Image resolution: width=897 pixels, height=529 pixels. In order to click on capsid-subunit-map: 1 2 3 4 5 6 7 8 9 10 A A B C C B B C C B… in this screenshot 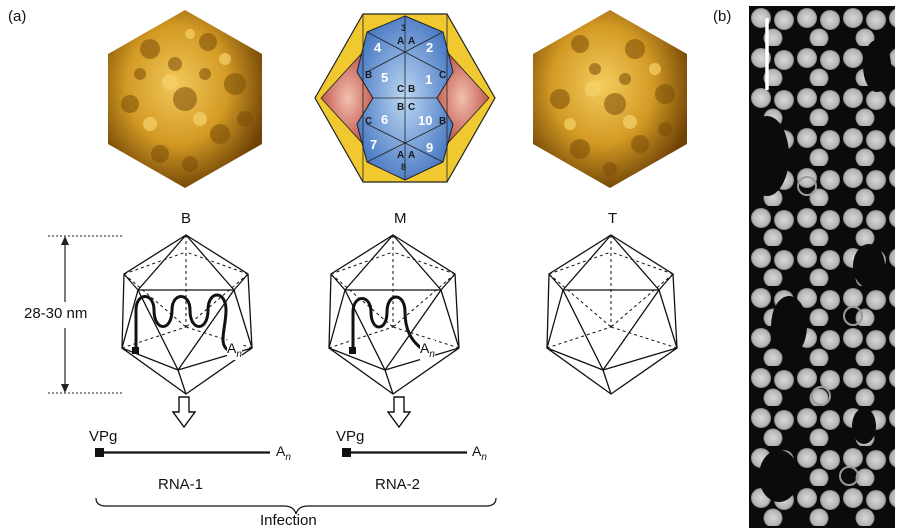, I will do `click(405, 98)`.